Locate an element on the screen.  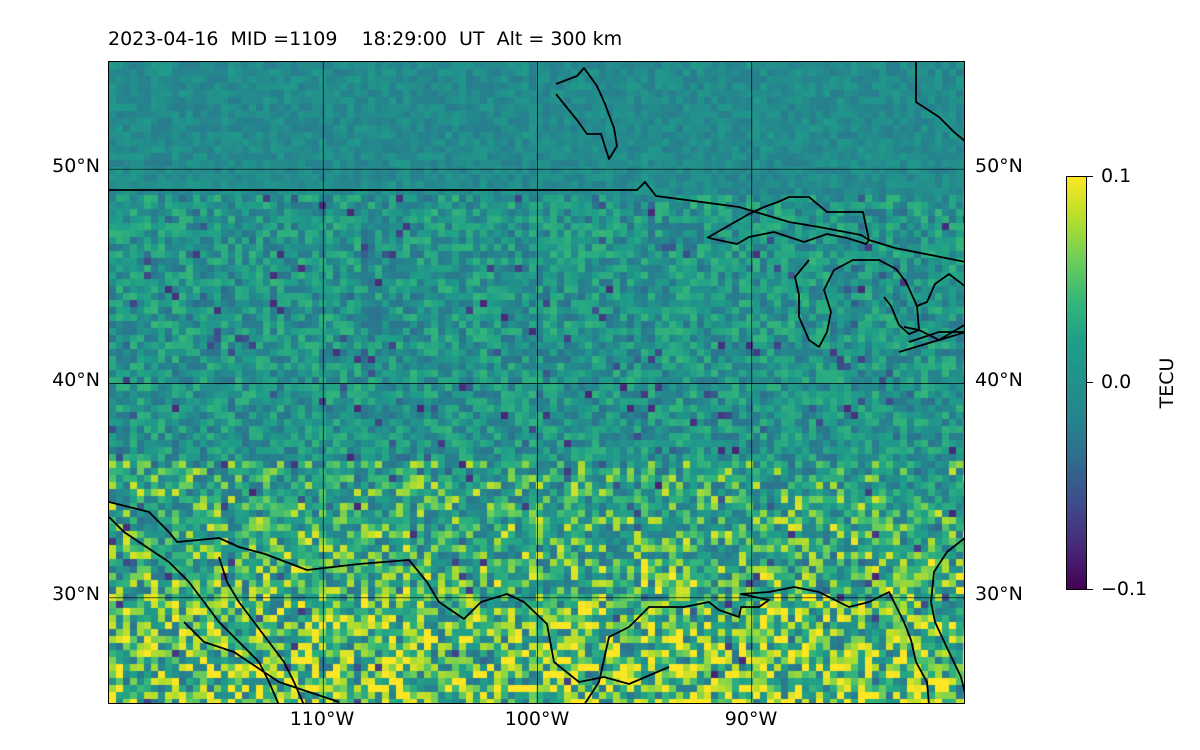
mexico-pacific-coast is located at coordinates (261, 662).